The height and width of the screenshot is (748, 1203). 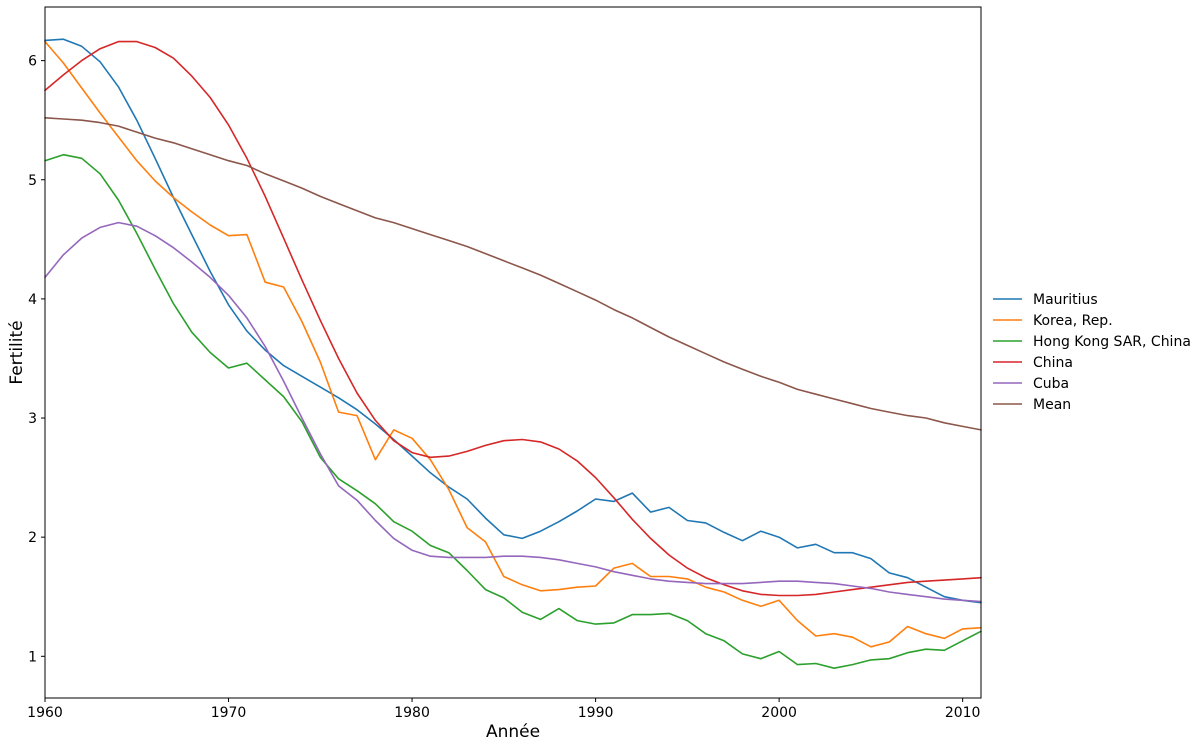 I want to click on x-tick-label: 2000, so click(x=779, y=713).